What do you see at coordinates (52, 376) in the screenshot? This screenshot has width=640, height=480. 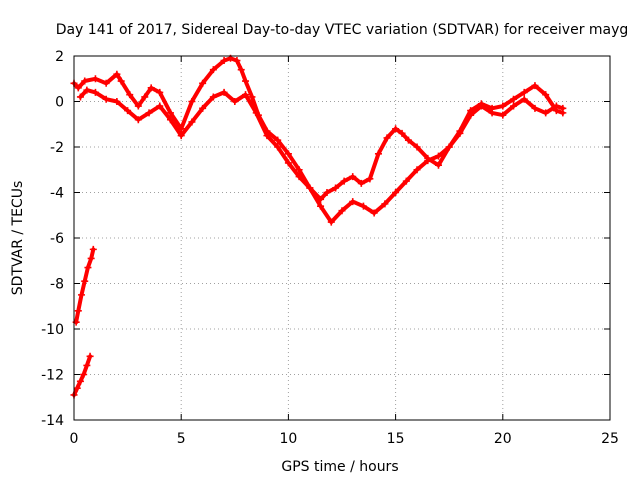 I see `y-tick-label: -12` at bounding box center [52, 376].